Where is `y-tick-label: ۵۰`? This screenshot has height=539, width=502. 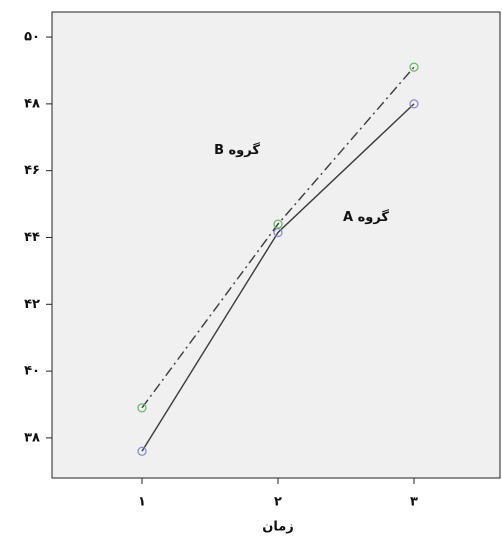
y-tick-label: ۵۰ is located at coordinates (32, 37).